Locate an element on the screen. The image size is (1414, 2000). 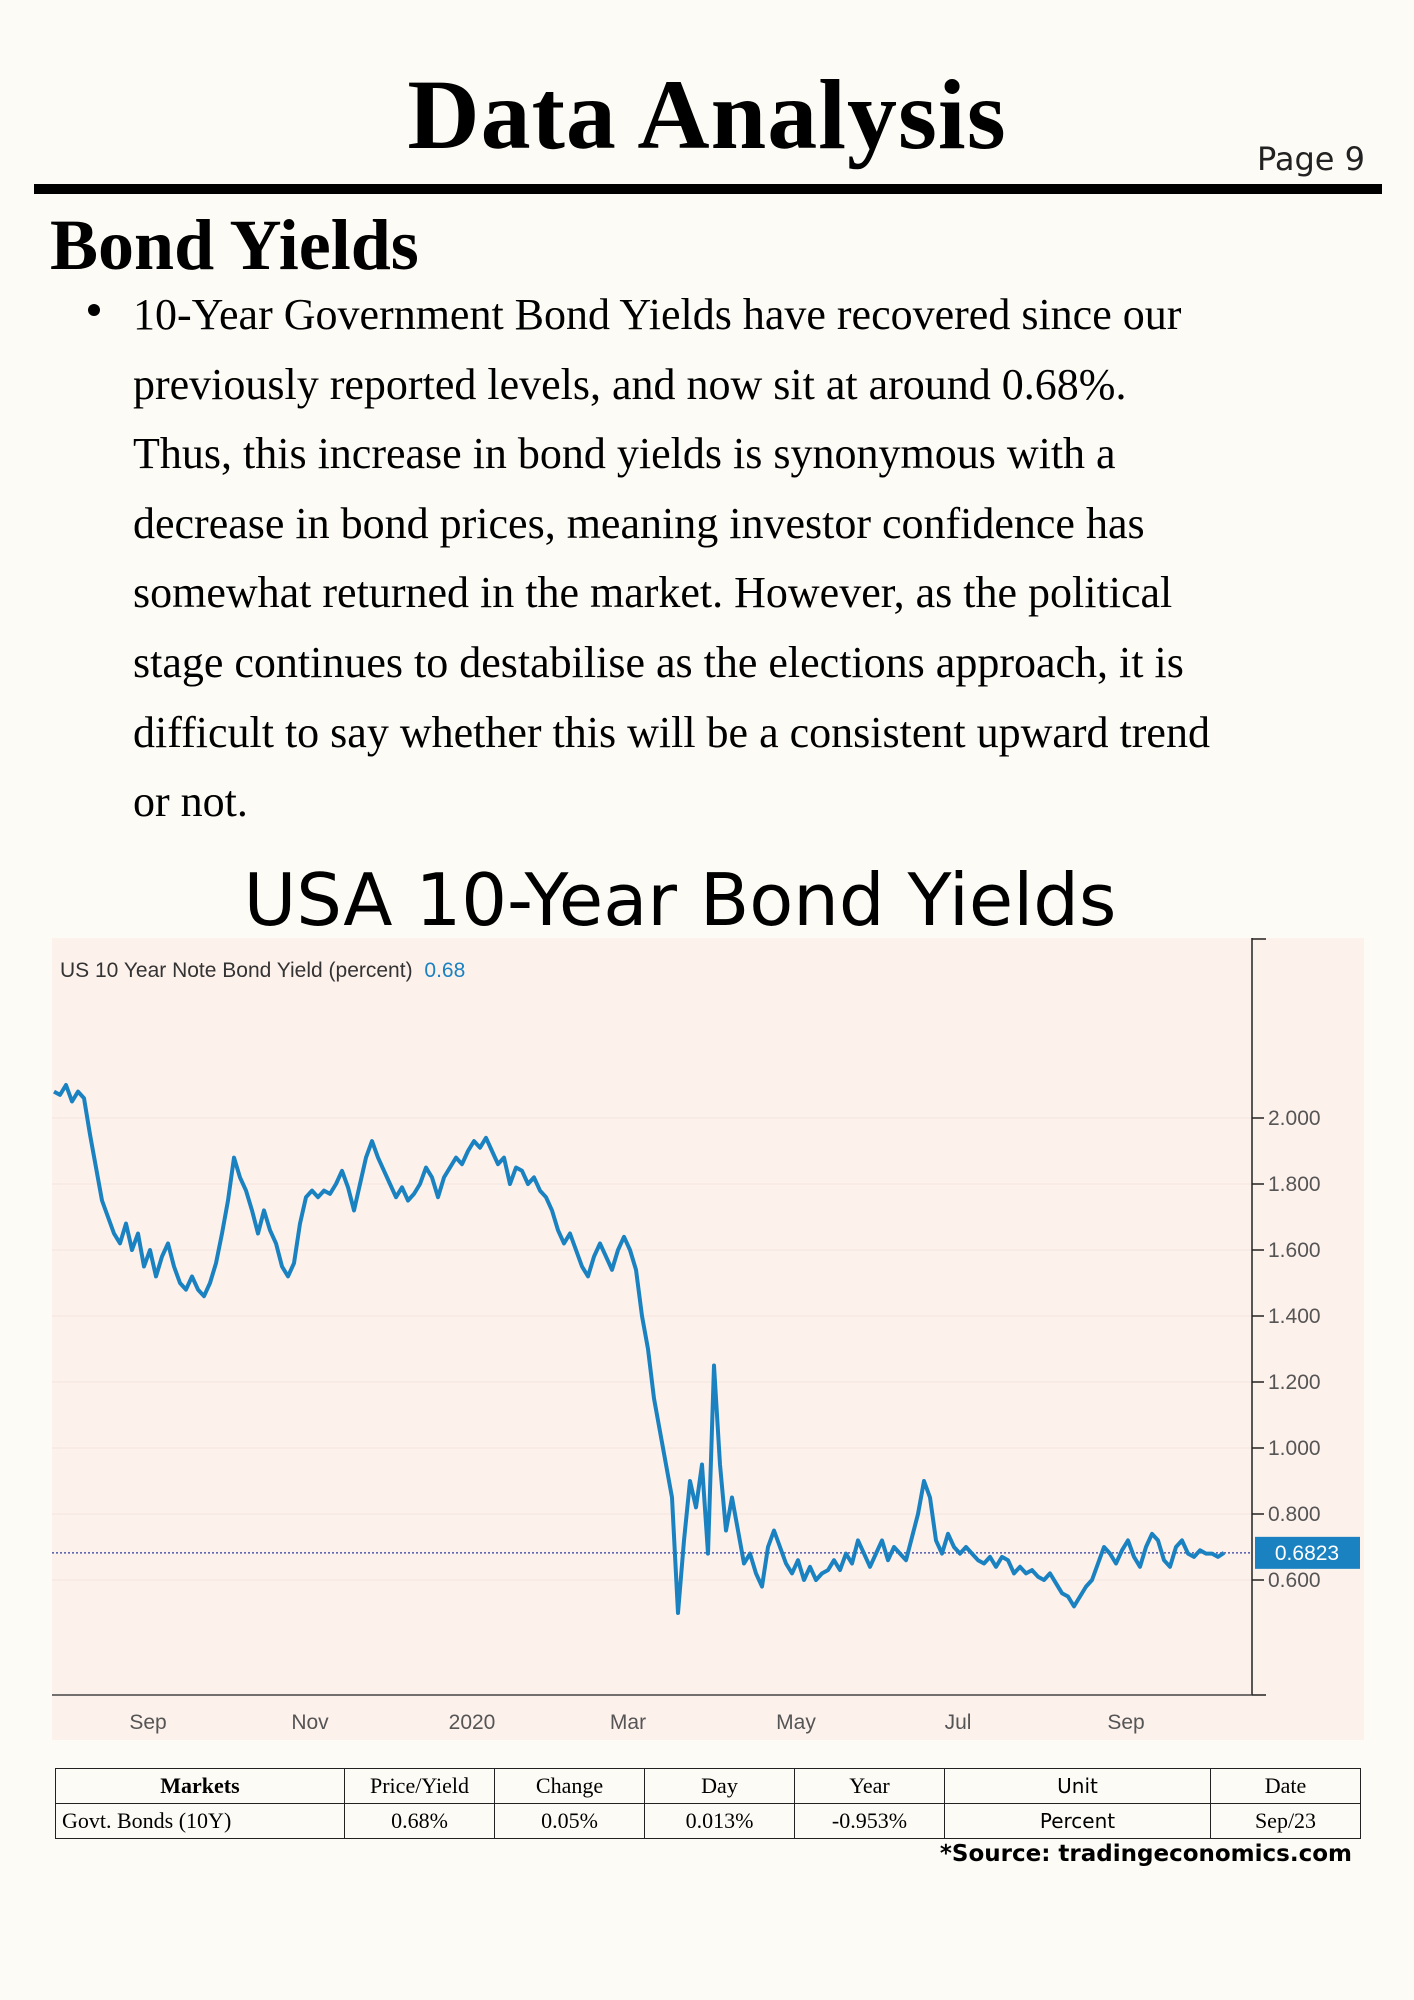
x-tick-label: May is located at coordinates (796, 1722).